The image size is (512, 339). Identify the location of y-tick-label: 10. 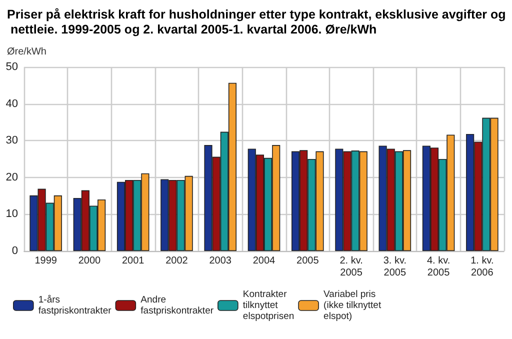
(12, 214).